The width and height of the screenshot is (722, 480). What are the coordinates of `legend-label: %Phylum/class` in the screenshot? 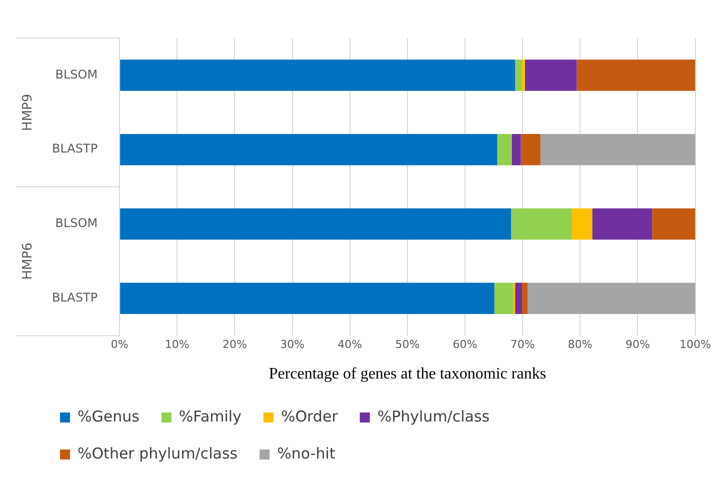 It's located at (433, 416).